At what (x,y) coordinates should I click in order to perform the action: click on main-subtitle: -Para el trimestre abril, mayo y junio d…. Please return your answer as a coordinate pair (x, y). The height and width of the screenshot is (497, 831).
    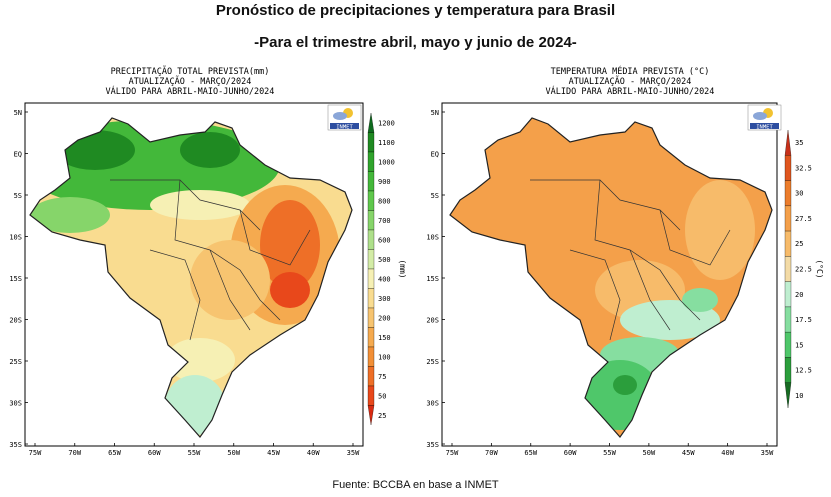
    Looking at the image, I should click on (415, 42).